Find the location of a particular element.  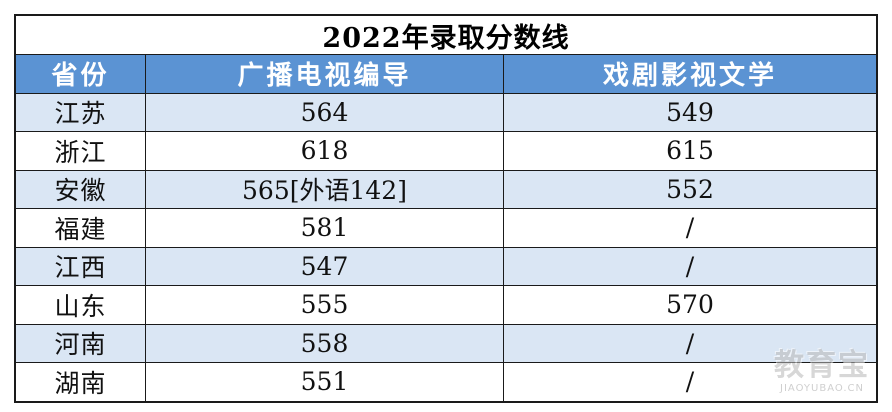

table-row: 河南 558 / is located at coordinates (446, 343).